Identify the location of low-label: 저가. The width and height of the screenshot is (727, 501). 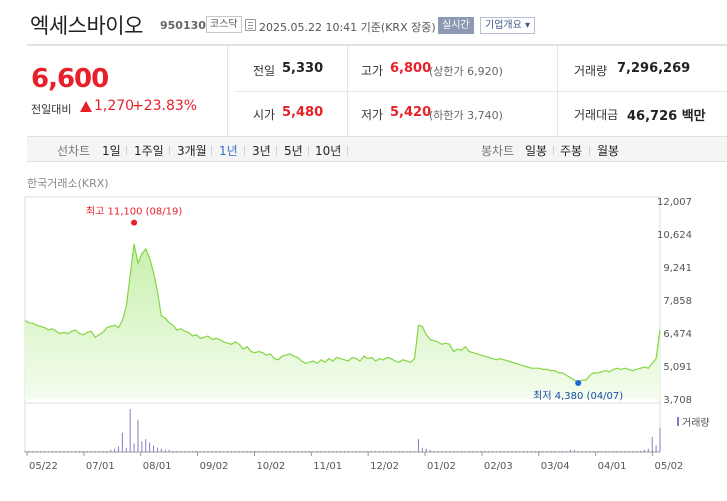
(372, 115).